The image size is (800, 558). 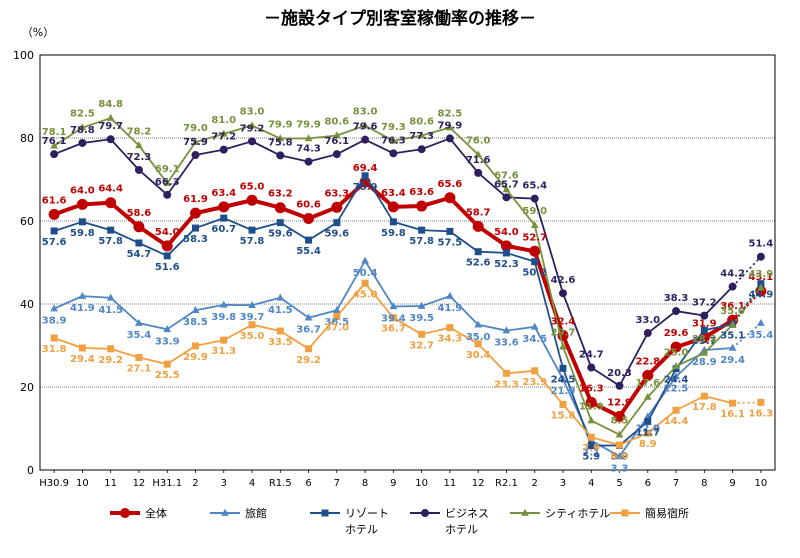 I want to click on data-label: 16.3, so click(x=591, y=388).